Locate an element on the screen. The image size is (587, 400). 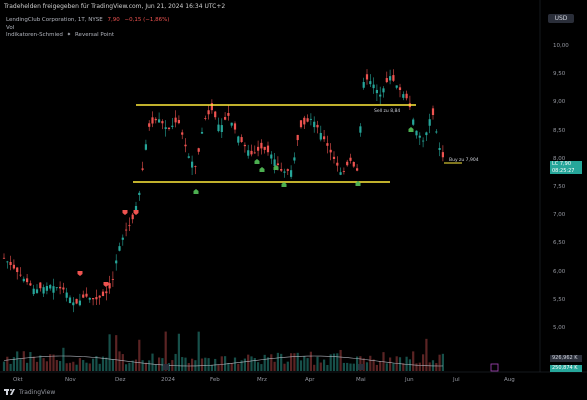
currency-button: USD is located at coordinates (561, 18).